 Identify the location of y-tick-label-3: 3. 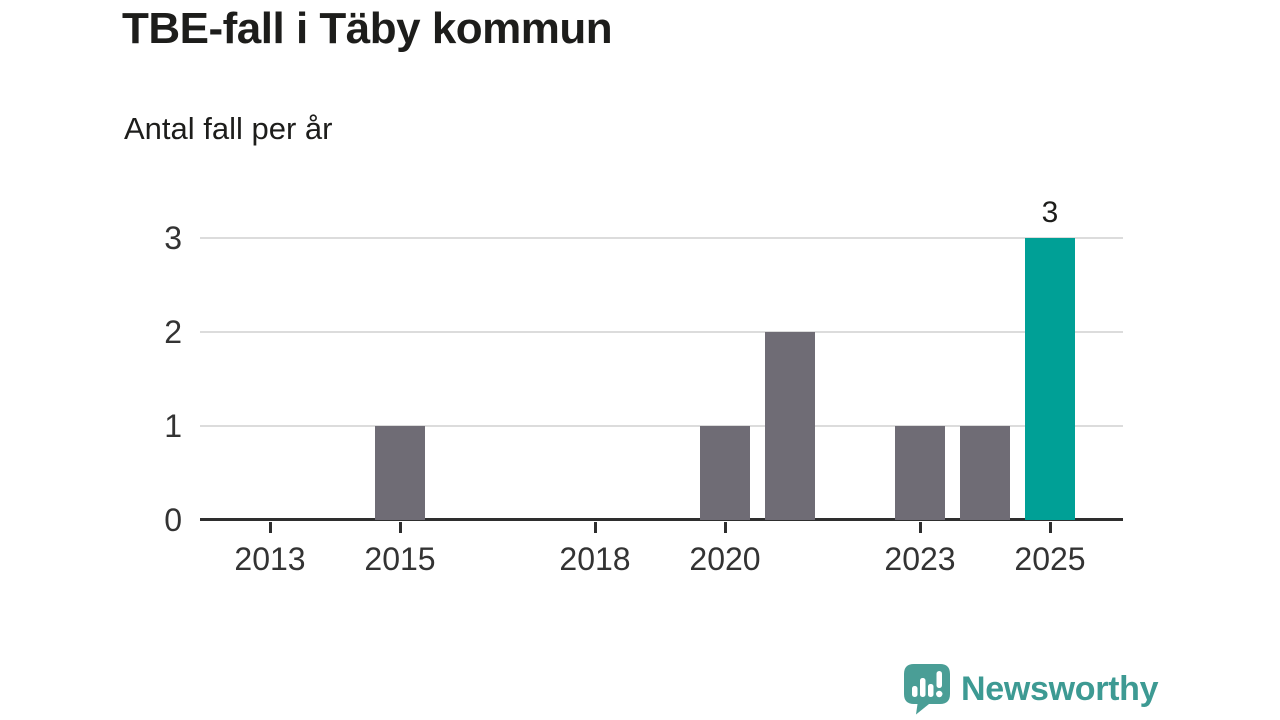
(173, 238).